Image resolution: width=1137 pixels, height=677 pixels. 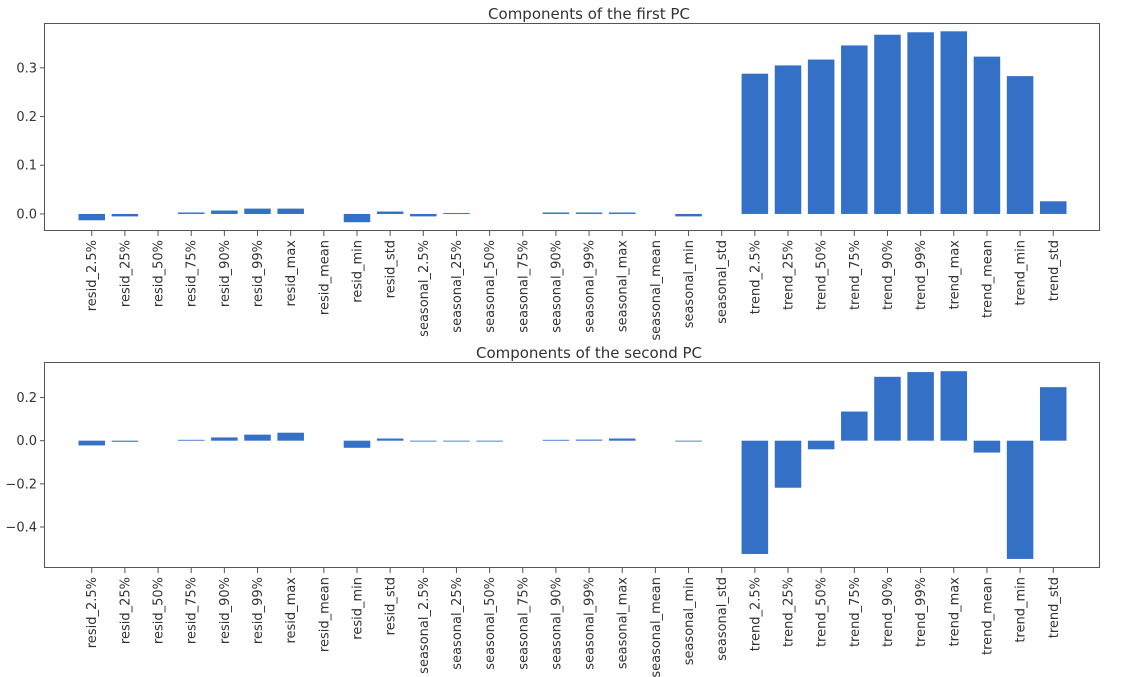 I want to click on chart-title: Components of the first PC, so click(x=589, y=14).